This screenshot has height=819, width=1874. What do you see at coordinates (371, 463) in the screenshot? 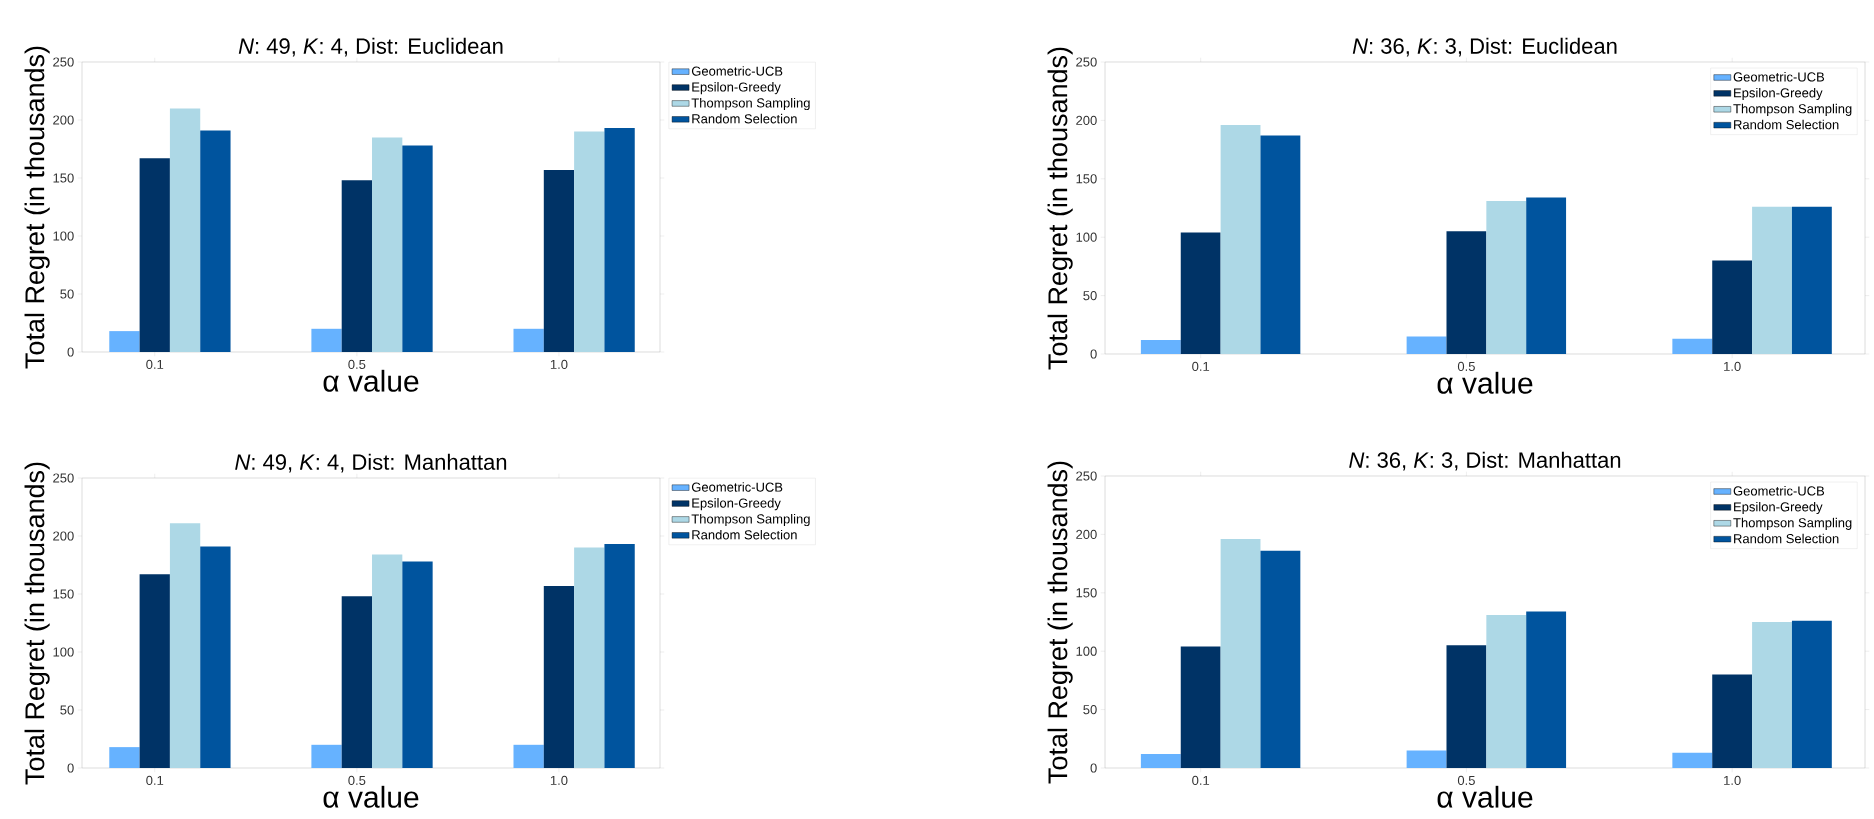
I see `chart-title: N: 49, K: 4, Dist: Manhattan` at bounding box center [371, 463].